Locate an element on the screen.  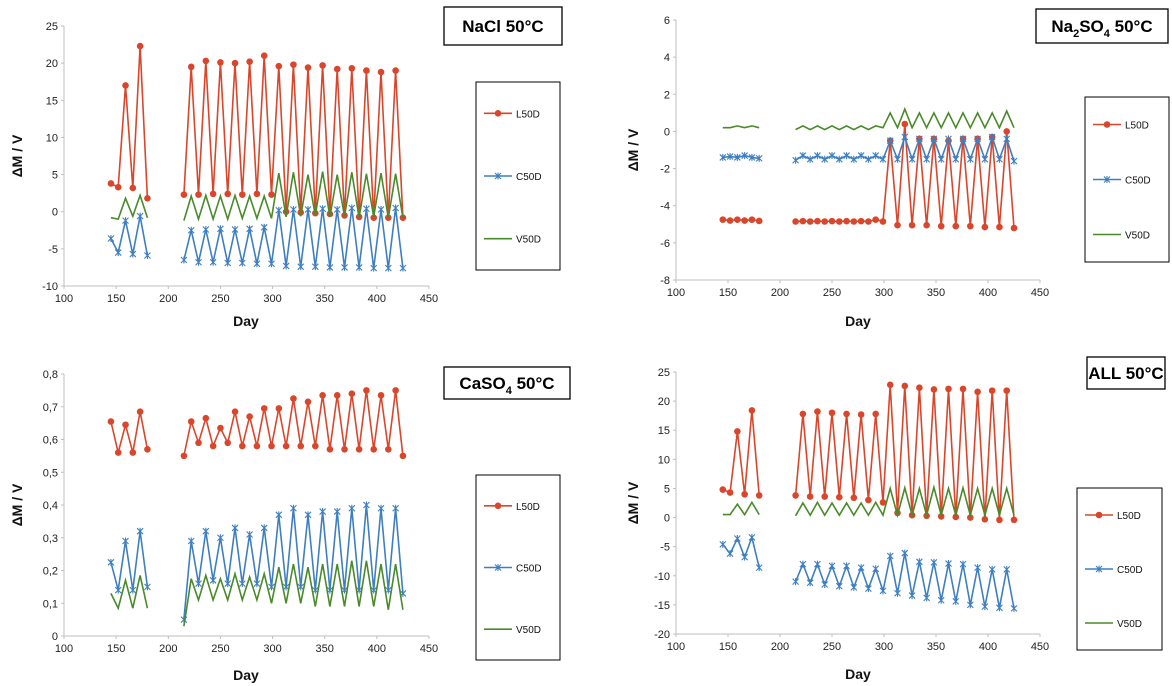
y-tick-label: -5 is located at coordinates (665, 548).